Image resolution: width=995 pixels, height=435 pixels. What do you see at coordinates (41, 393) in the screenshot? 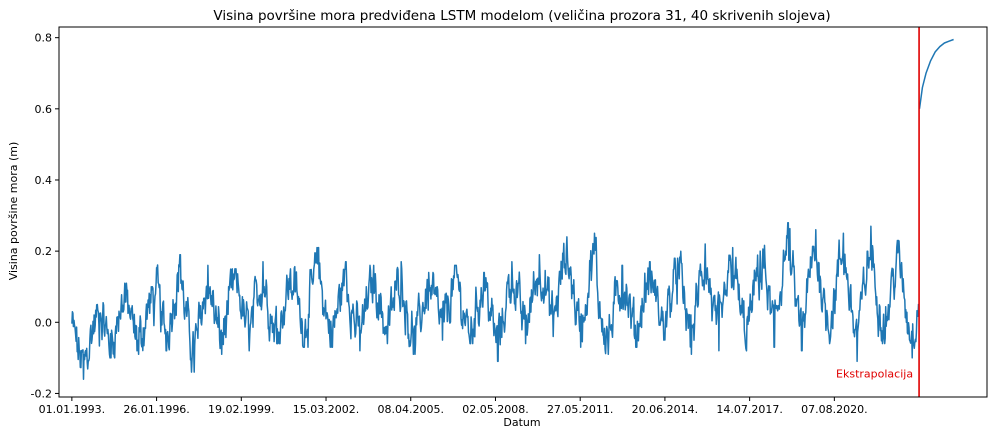
I see `y-tick-label: -0.2` at bounding box center [41, 393].